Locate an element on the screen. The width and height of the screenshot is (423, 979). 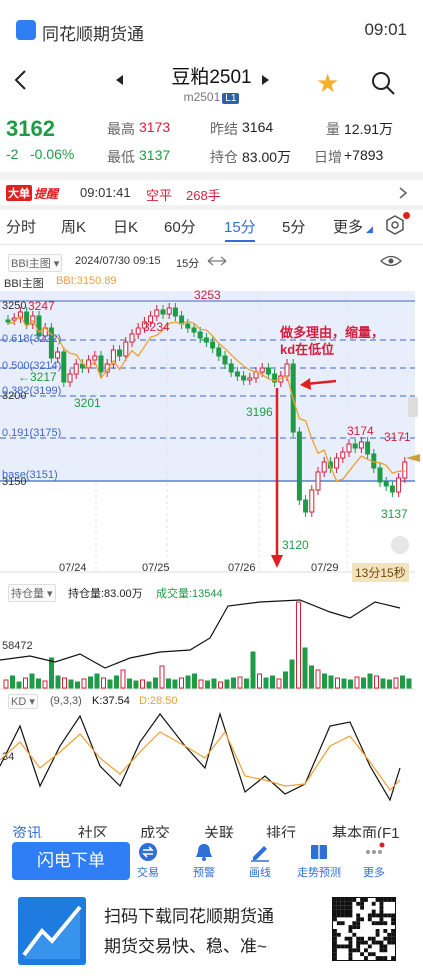
big-order-tag: 大单 is located at coordinates (19, 193).